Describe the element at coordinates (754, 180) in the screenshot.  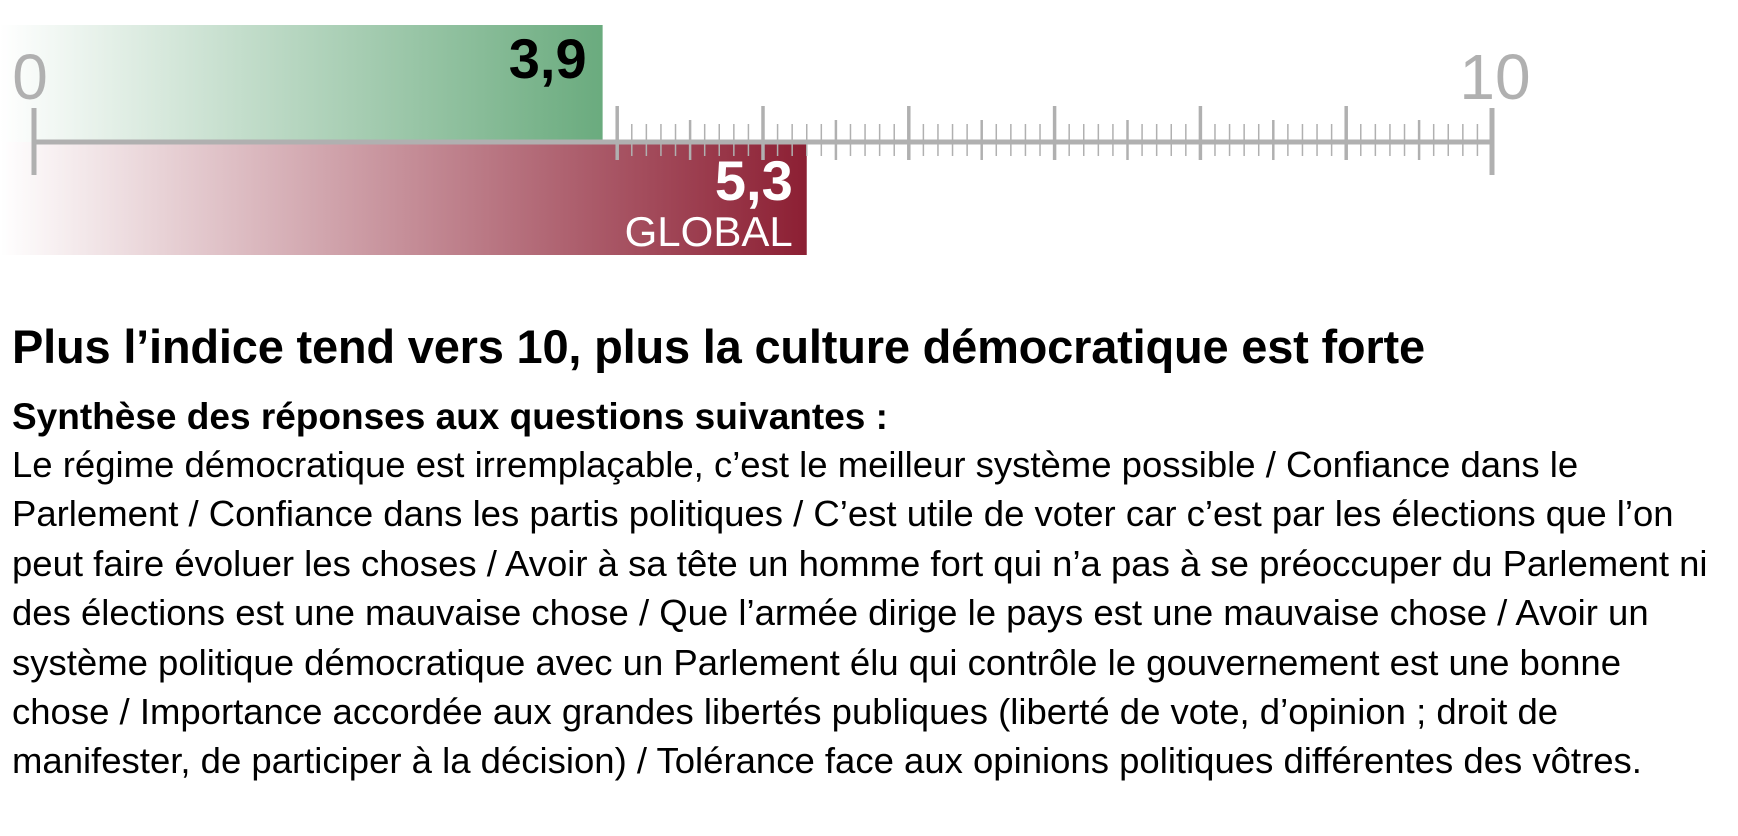
I see `value-label-global: 5,3` at that location.